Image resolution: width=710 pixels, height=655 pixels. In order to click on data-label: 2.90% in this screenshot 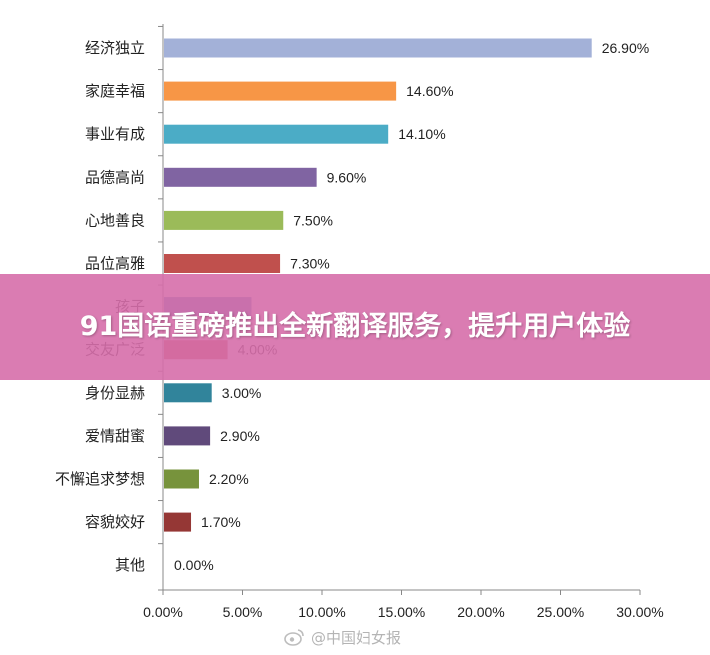, I will do `click(240, 436)`.